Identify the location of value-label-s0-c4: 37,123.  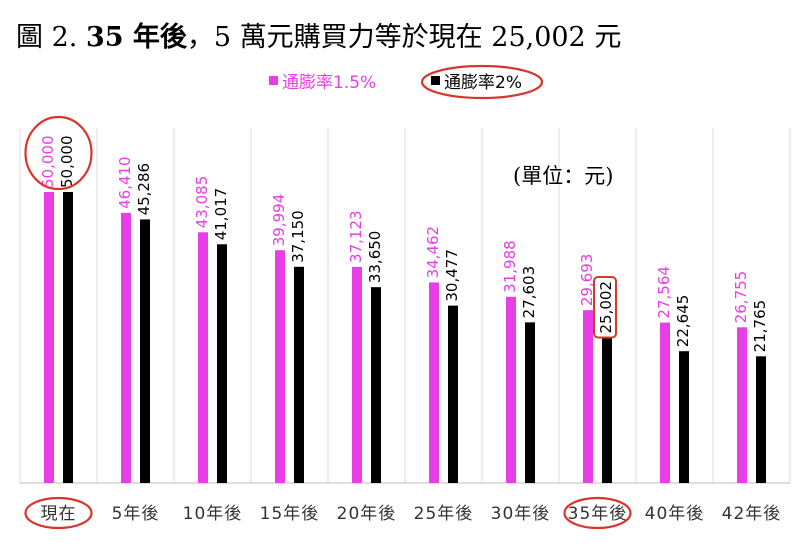
(356, 236).